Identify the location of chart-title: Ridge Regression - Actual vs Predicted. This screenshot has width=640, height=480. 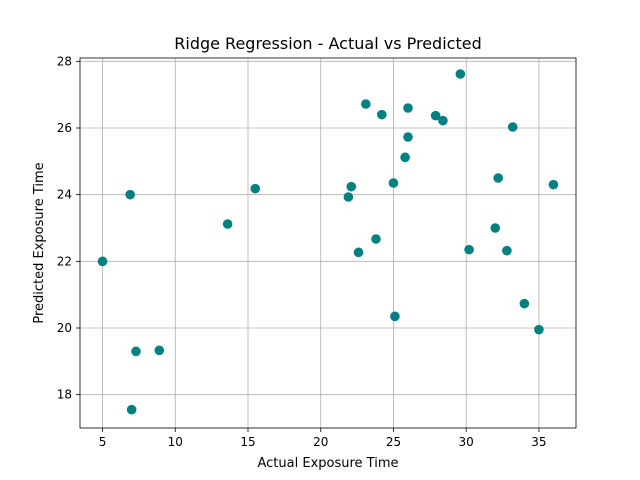
(327, 43).